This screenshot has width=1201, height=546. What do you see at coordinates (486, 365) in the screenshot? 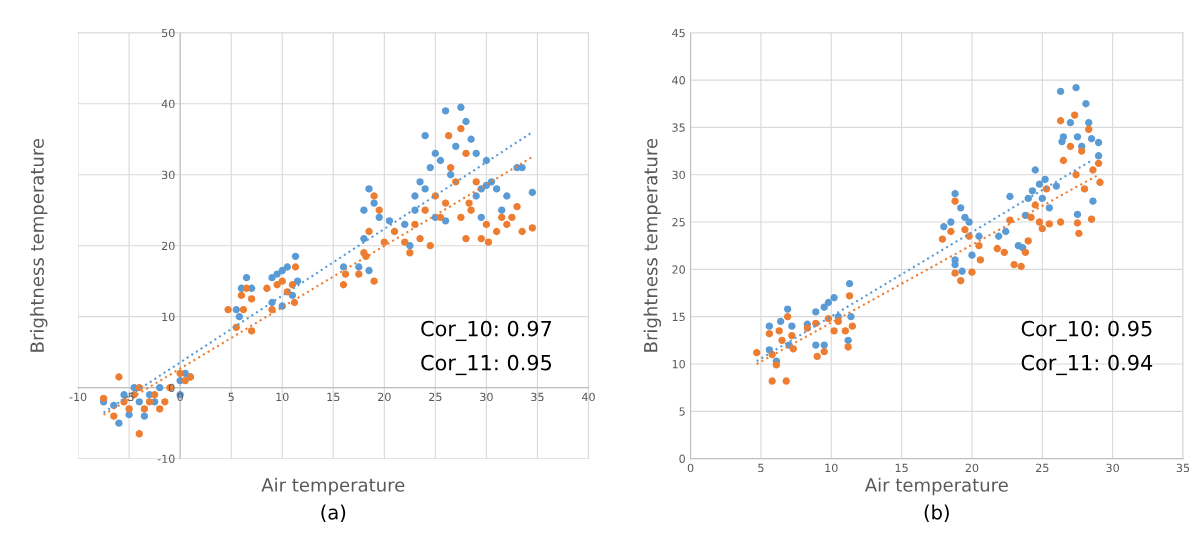
I see `annotation: Cor_11: 0.95` at bounding box center [486, 365].